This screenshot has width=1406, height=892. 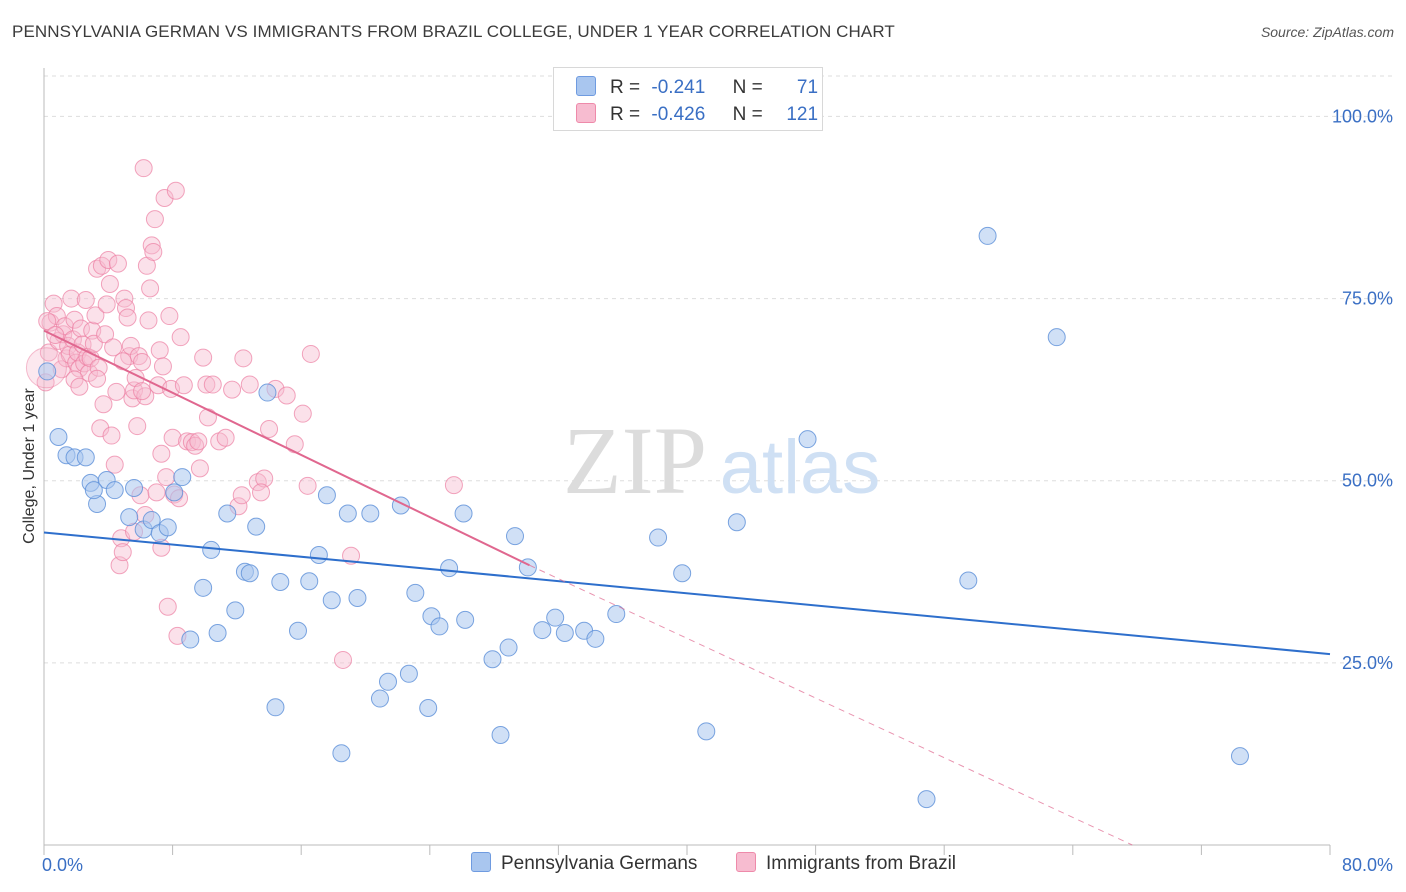 I want to click on legend-row-pennsylvania-germans: R = -0.241 N = 71, so click(x=697, y=87).